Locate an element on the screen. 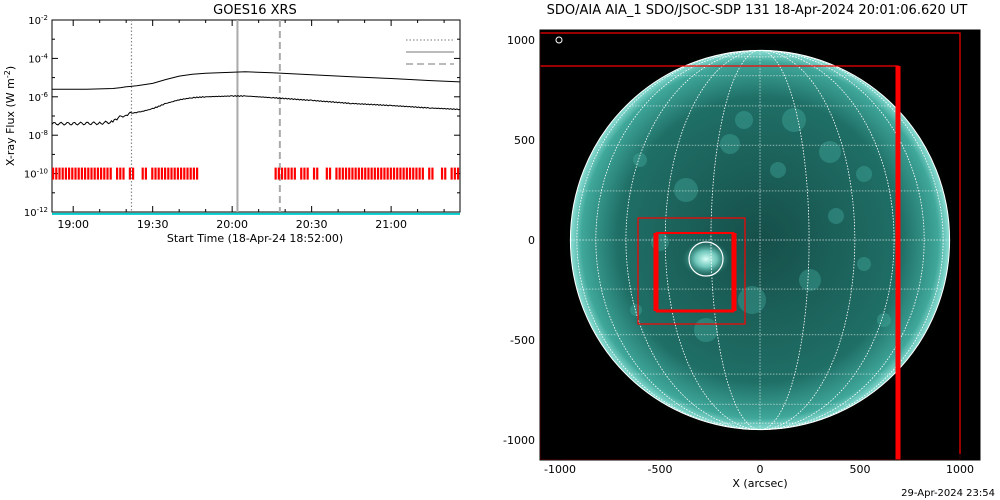  longitude-gridline is located at coordinates (760, 240).